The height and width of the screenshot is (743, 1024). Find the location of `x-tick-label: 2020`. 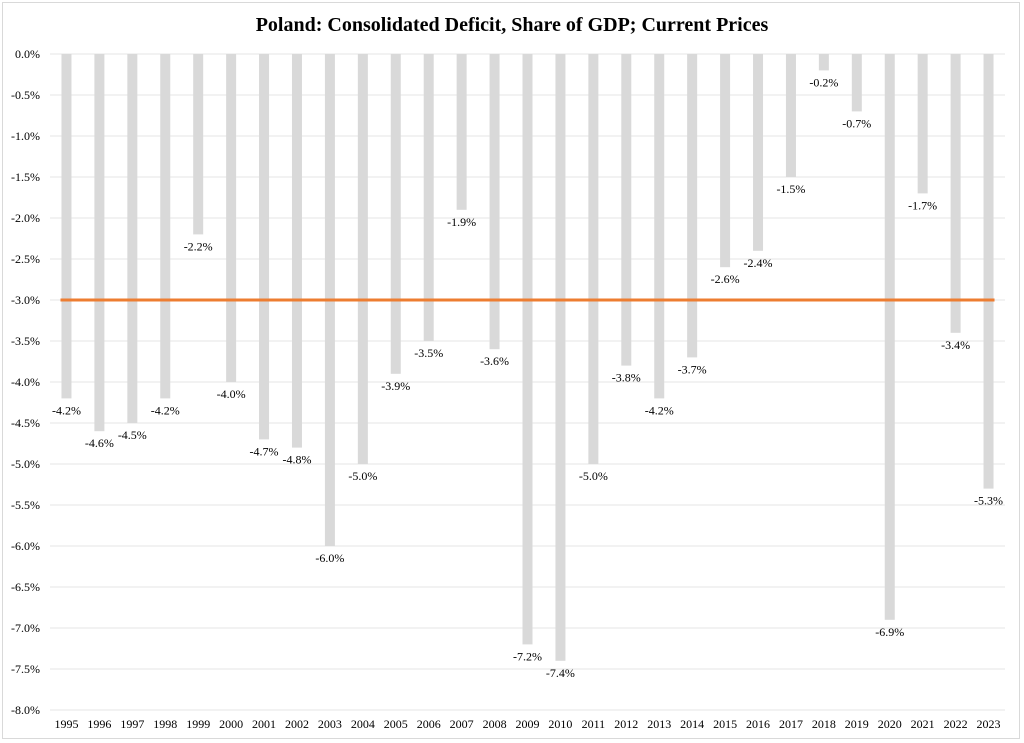

x-tick-label: 2020 is located at coordinates (890, 724).